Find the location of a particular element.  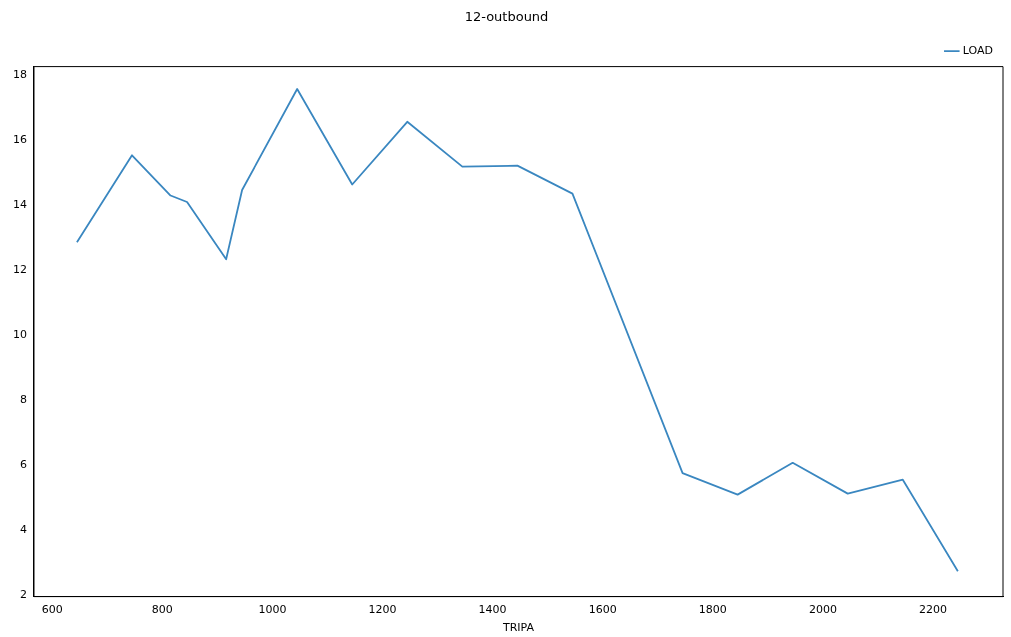

x-tick-label: 1000 is located at coordinates (272, 610).